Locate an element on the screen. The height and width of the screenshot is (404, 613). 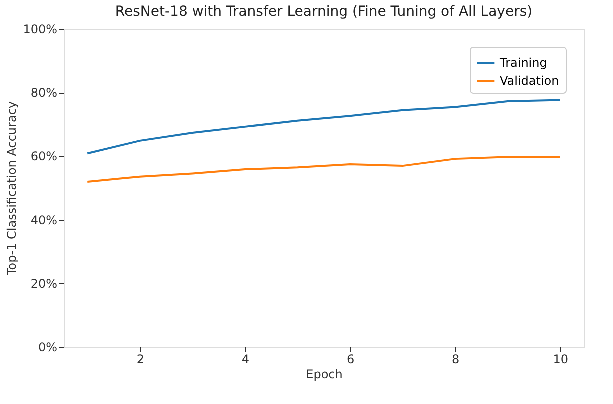
x-tick-label: 2 is located at coordinates (140, 359).